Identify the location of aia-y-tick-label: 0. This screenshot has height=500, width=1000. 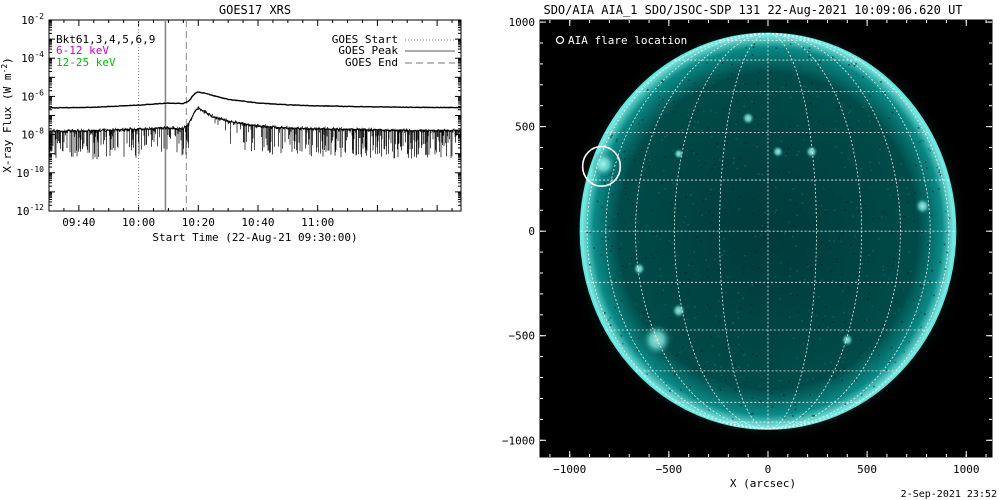
(531, 231).